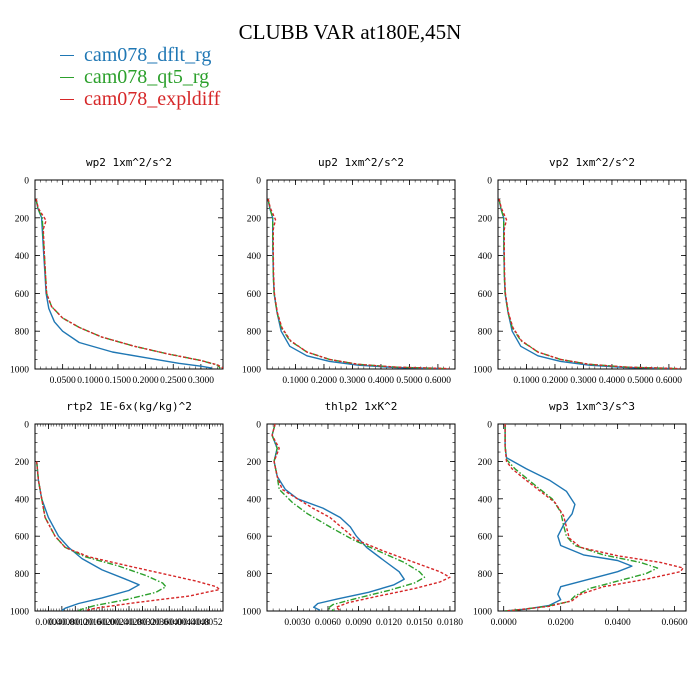 Image resolution: width=700 pixels, height=700 pixels. Describe the element at coordinates (75, 623) in the screenshot. I see `x-tick-label: 0.0012` at that location.